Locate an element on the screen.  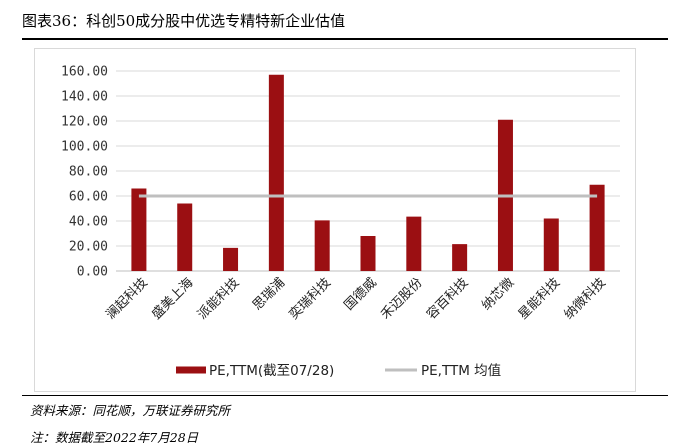
y-tick-label: 120.00 is located at coordinates (84, 122).